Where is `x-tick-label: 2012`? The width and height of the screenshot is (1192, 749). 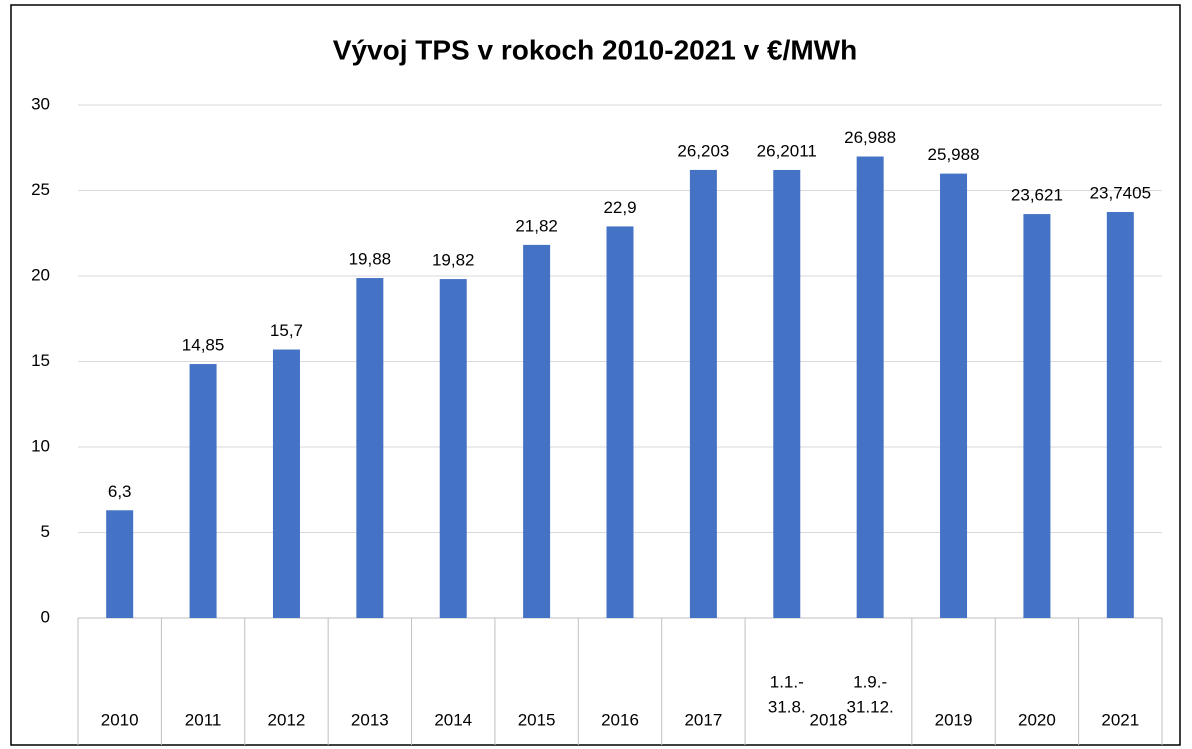 x-tick-label: 2012 is located at coordinates (287, 719).